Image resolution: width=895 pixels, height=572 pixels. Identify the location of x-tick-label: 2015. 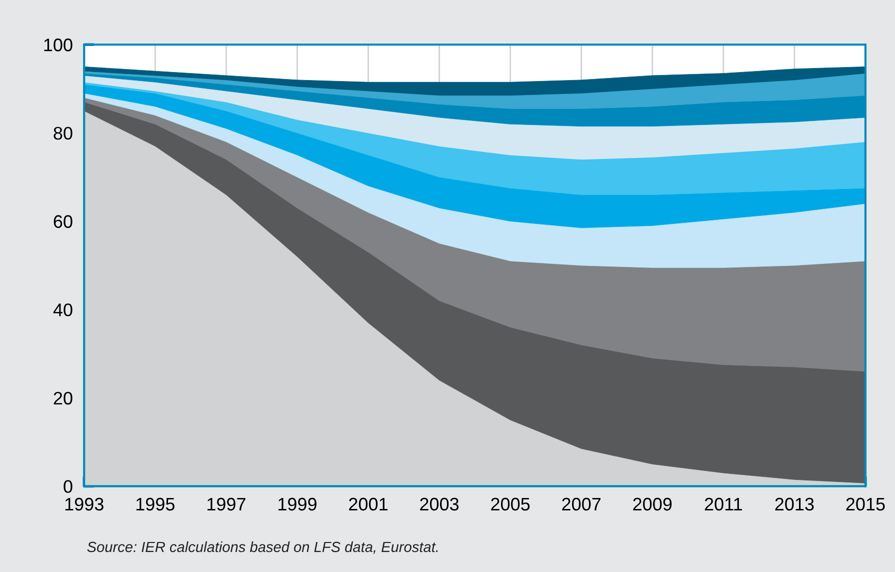
(865, 504).